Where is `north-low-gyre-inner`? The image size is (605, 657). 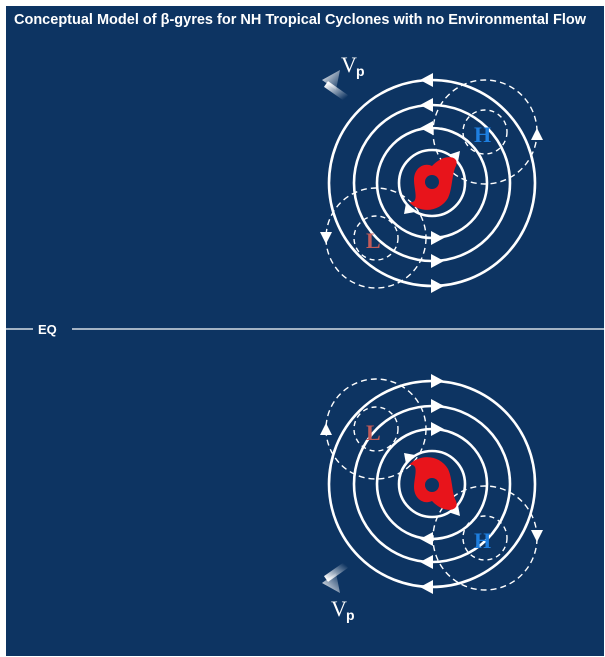 north-low-gyre-inner is located at coordinates (376, 238).